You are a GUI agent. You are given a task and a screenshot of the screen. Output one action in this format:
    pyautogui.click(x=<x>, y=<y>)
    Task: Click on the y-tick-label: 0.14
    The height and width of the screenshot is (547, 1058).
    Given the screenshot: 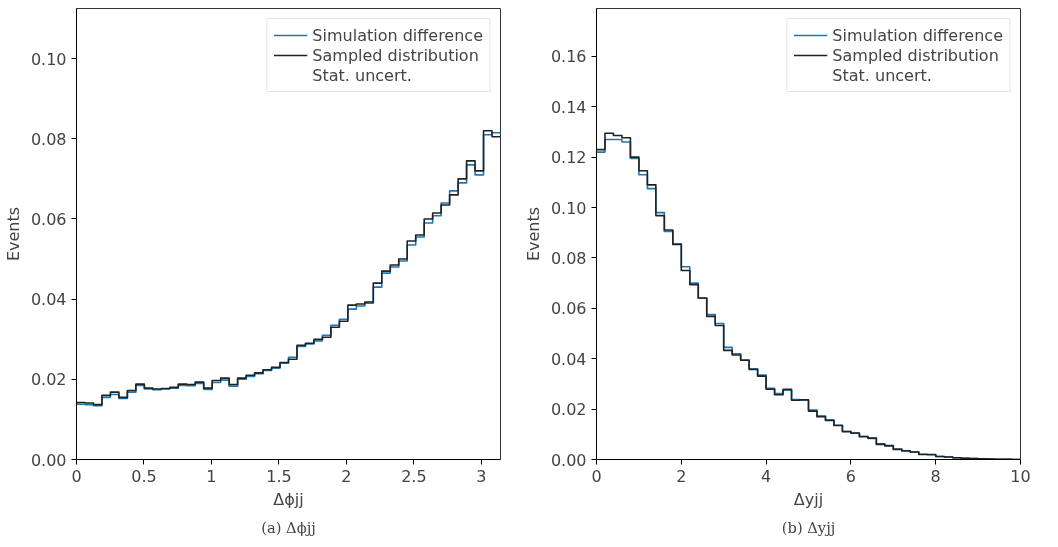 What is the action you would take?
    pyautogui.click(x=568, y=107)
    